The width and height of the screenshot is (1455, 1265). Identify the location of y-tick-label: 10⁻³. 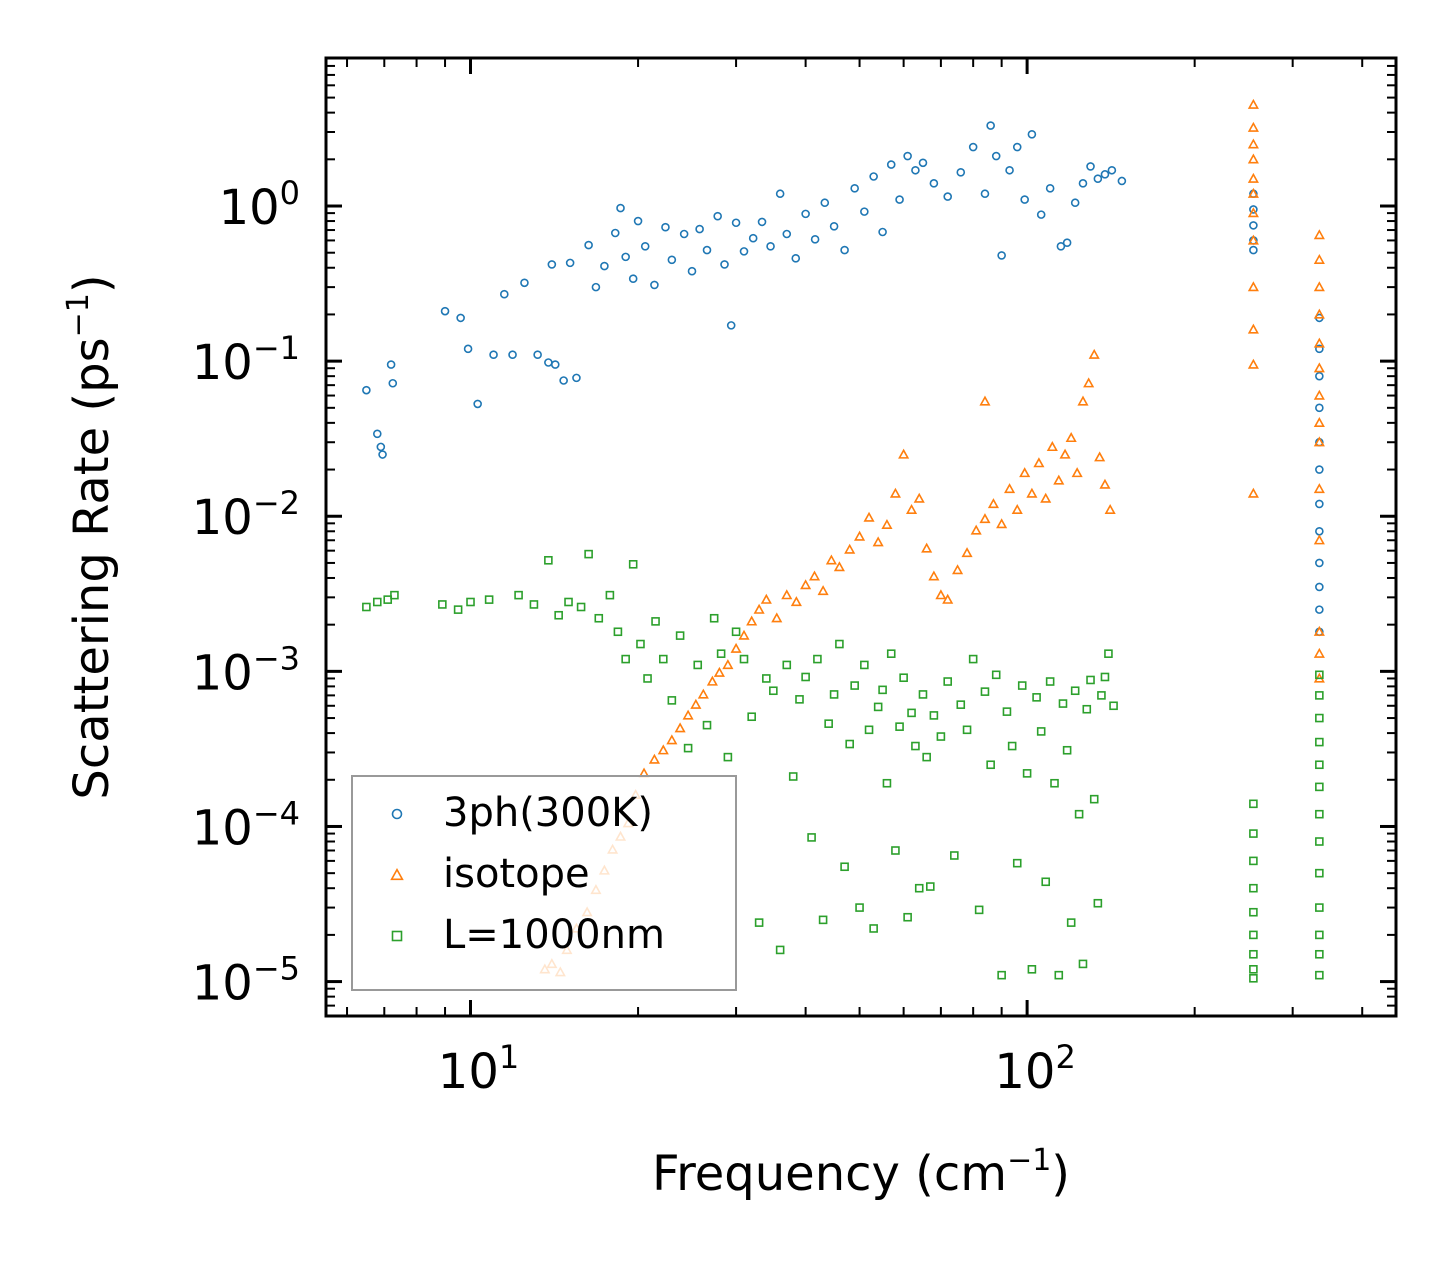
(246, 670).